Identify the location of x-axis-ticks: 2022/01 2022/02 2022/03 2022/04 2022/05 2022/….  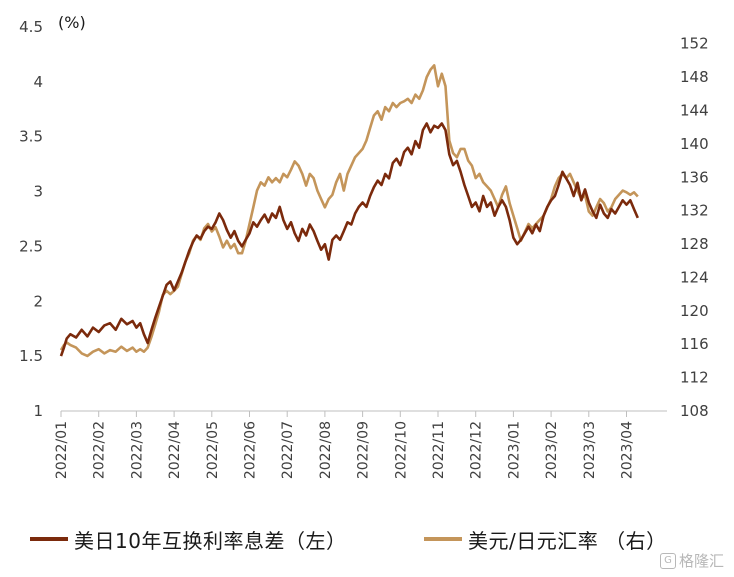
(345, 445).